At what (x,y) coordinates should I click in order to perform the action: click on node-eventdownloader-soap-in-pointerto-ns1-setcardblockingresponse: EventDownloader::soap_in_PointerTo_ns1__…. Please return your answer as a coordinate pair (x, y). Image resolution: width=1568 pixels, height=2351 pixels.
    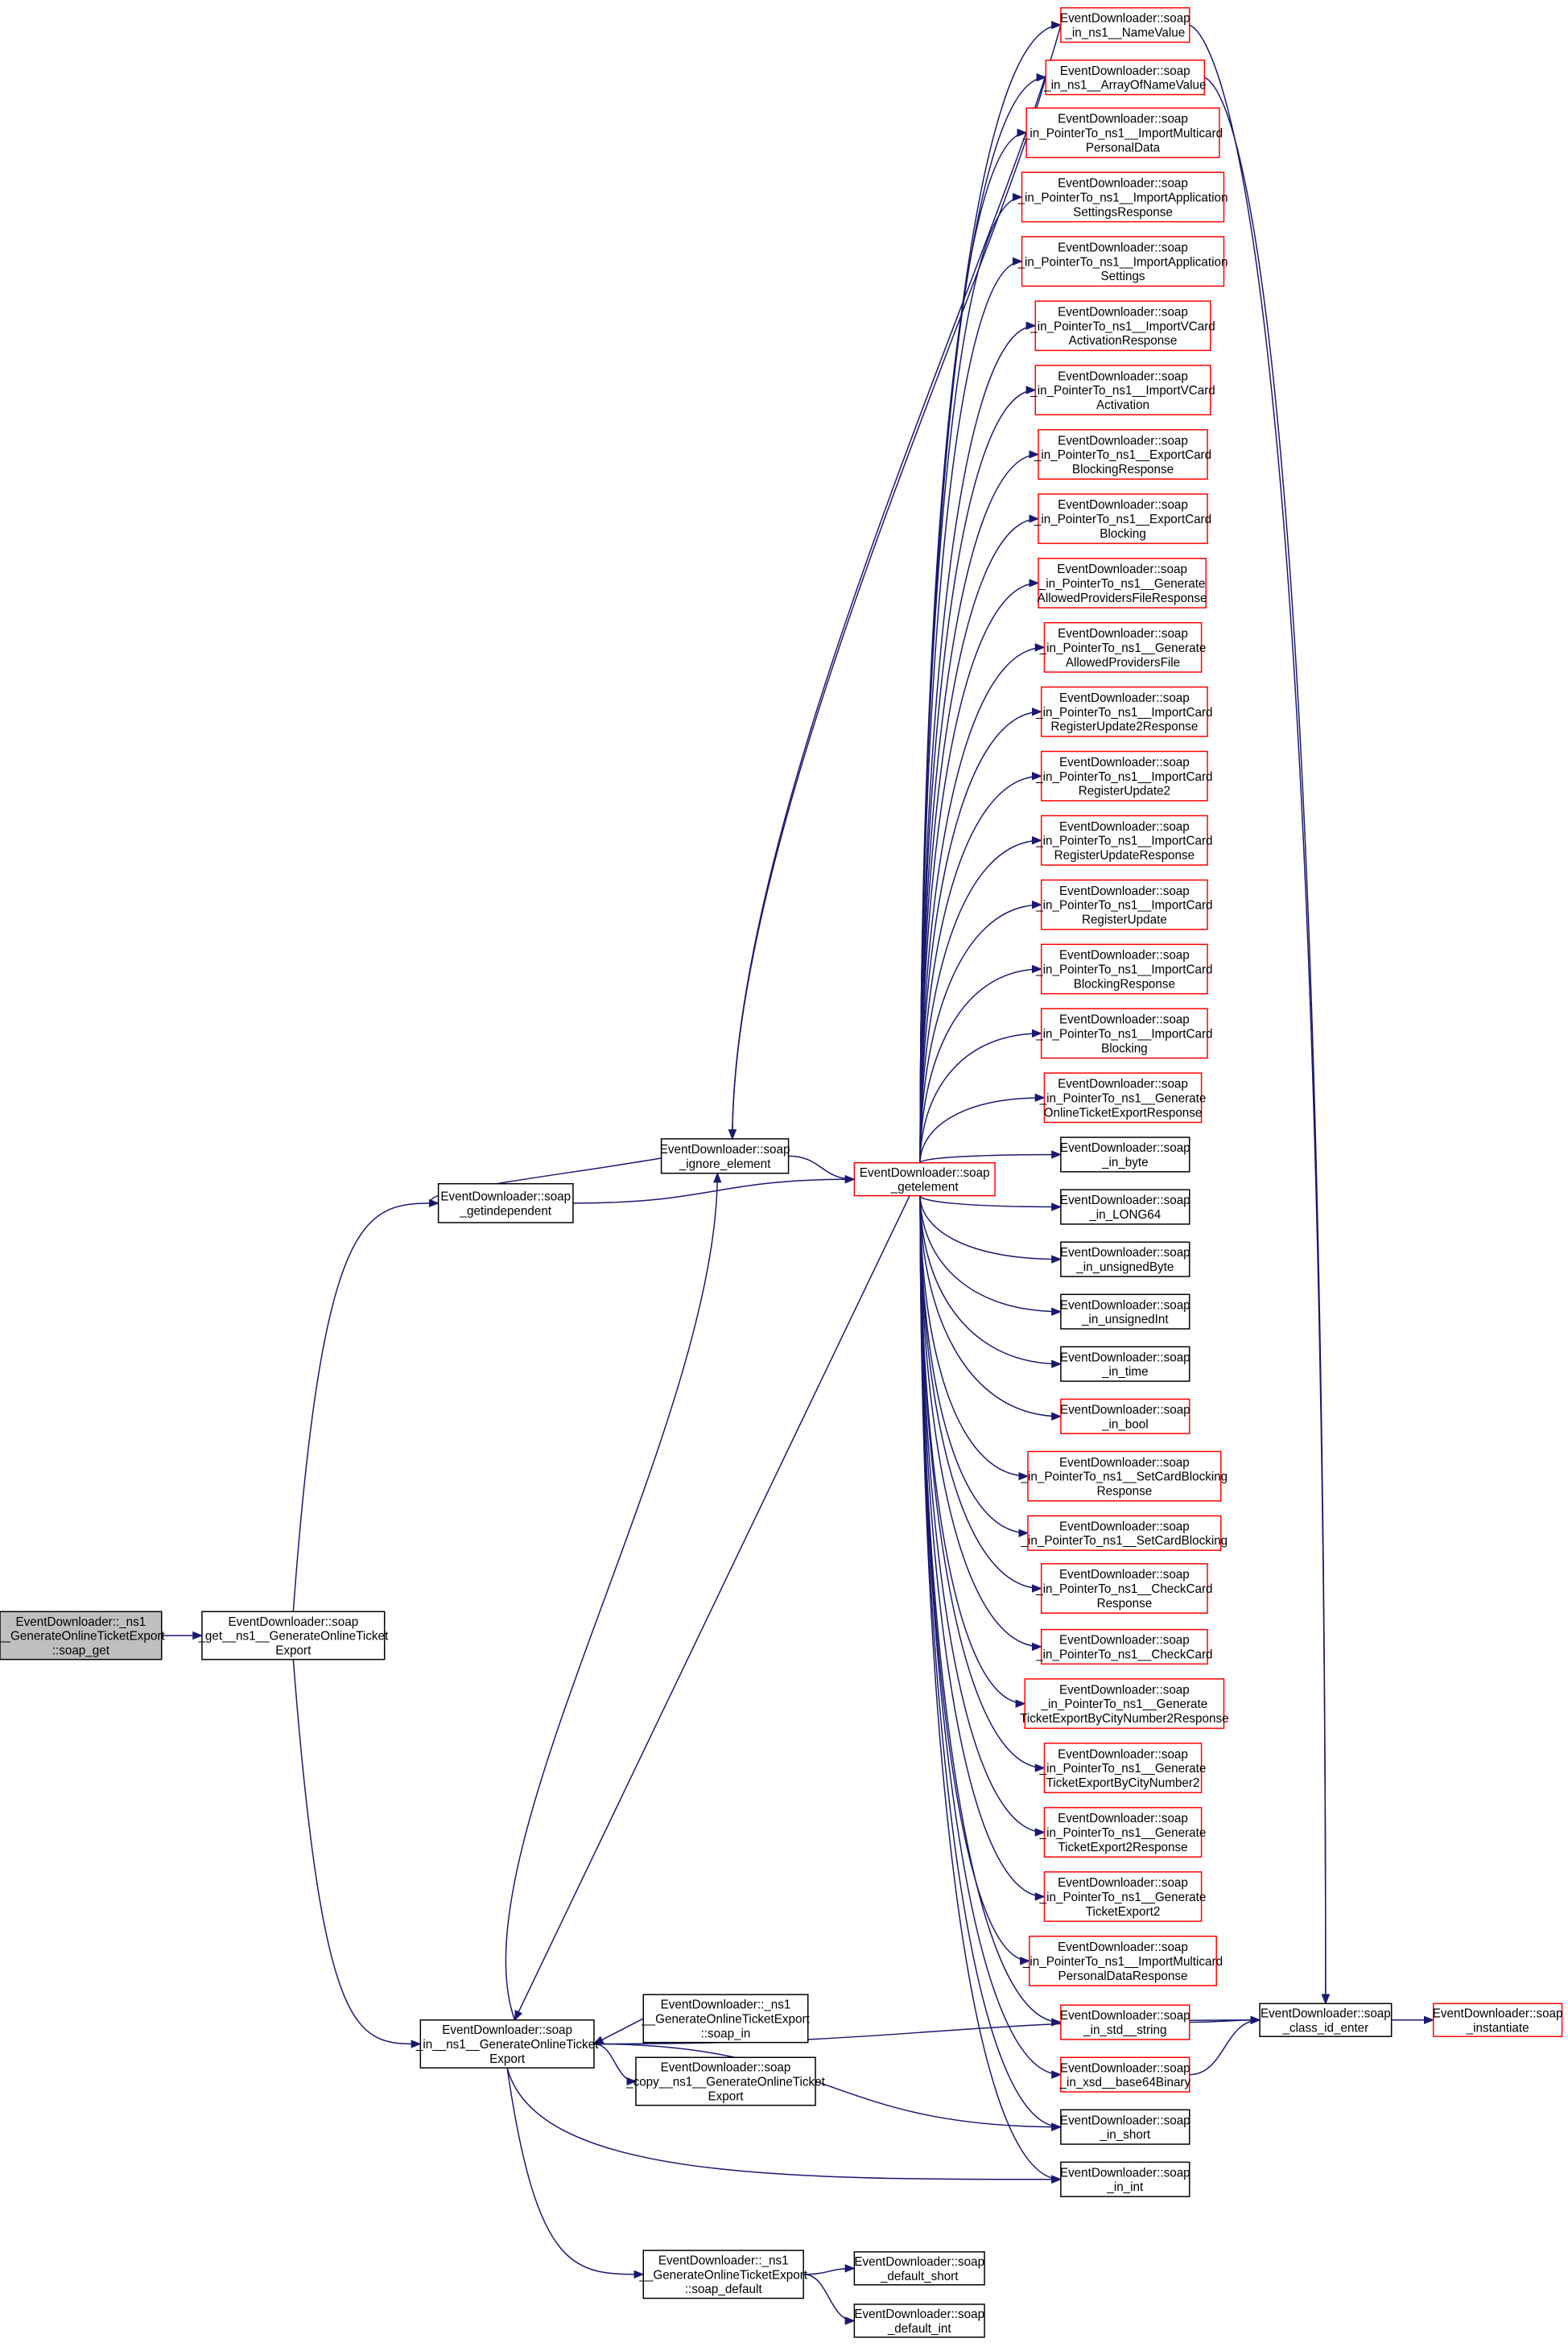
    Looking at the image, I should click on (1124, 1476).